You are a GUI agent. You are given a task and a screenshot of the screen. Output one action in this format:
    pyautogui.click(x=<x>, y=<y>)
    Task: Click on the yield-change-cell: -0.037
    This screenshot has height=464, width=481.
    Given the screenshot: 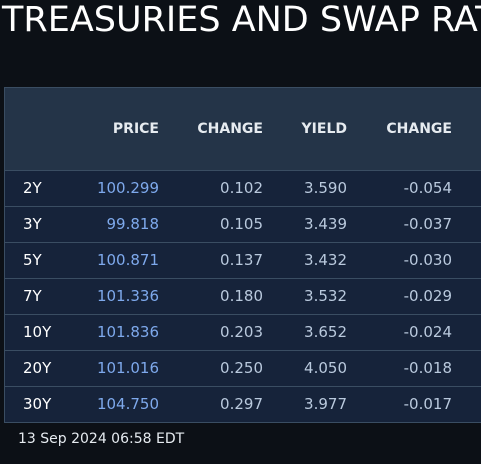 What is the action you would take?
    pyautogui.click(x=399, y=224)
    